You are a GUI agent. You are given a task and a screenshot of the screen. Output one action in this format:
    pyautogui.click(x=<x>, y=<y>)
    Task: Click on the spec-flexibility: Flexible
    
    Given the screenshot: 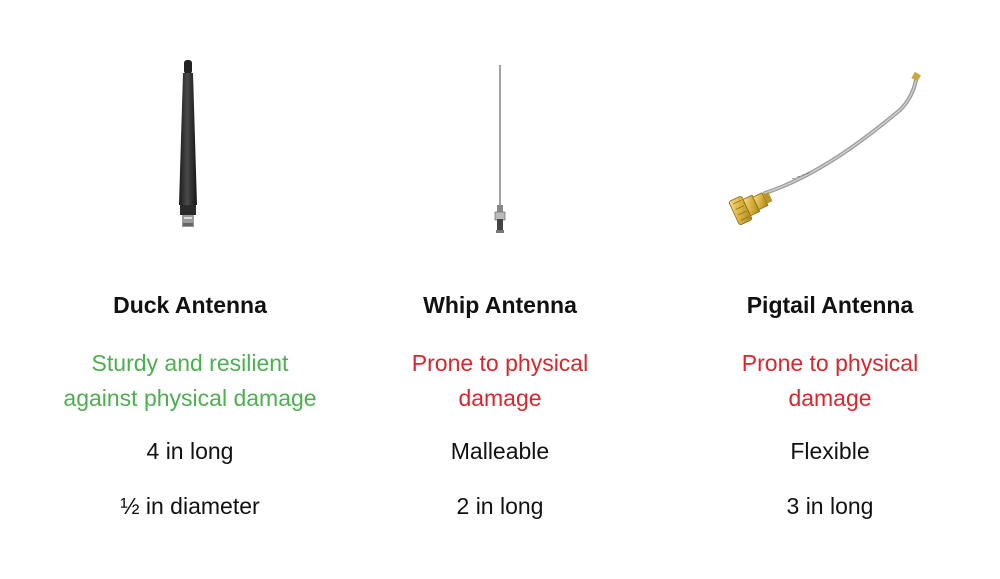 What is the action you would take?
    pyautogui.click(x=830, y=451)
    